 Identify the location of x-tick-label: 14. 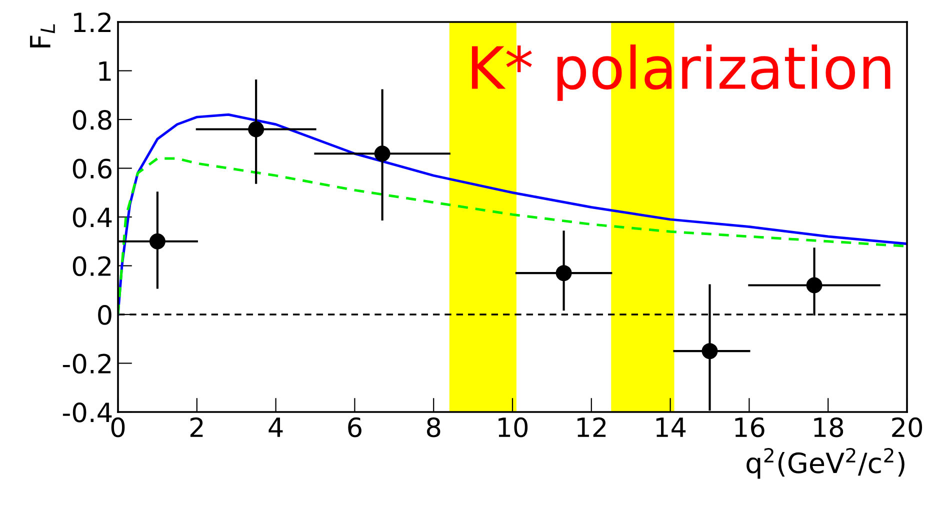
(671, 427).